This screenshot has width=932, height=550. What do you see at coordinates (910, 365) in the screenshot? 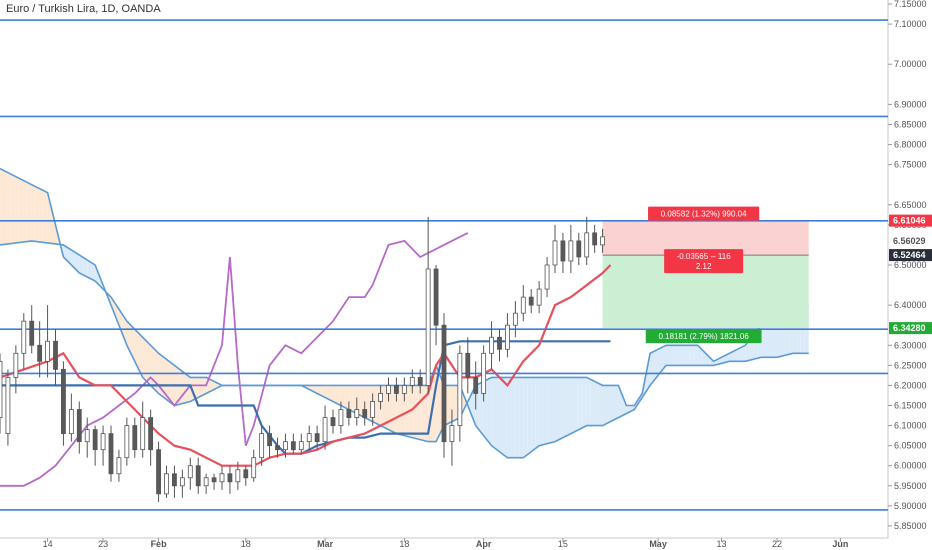
I see `y-tick-label: 6.25000` at bounding box center [910, 365].